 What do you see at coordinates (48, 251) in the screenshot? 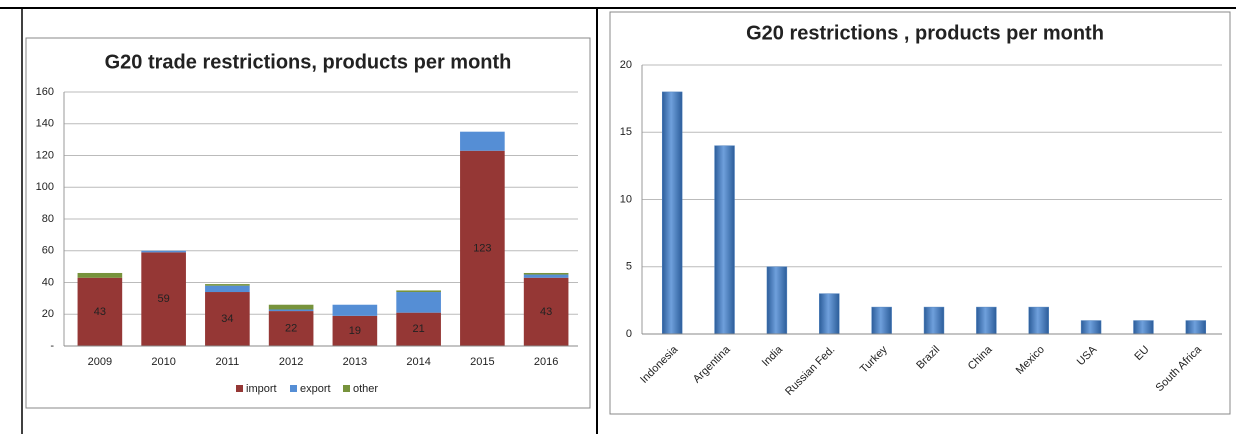
I see `y-tick-label: 60` at bounding box center [48, 251].